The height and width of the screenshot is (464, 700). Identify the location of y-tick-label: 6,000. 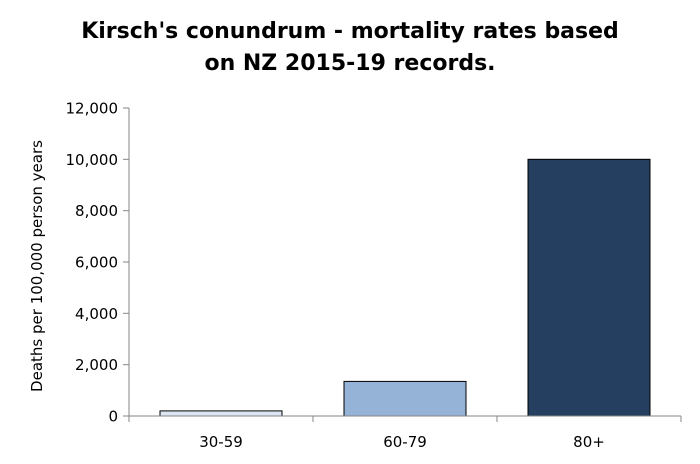
(96, 263).